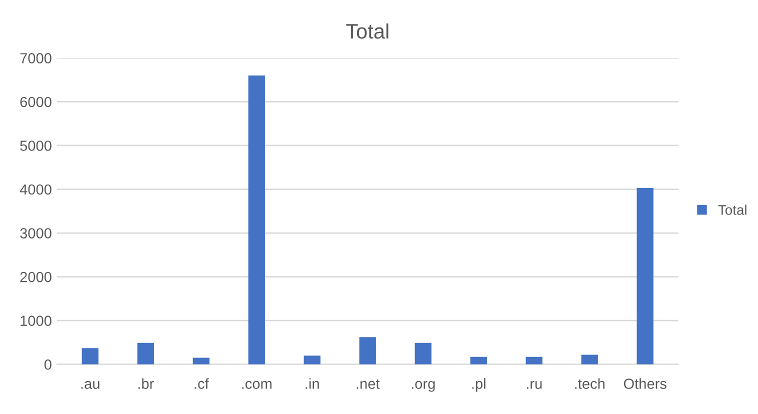 This screenshot has width=758, height=414. I want to click on x-tick-label: .net, so click(368, 384).